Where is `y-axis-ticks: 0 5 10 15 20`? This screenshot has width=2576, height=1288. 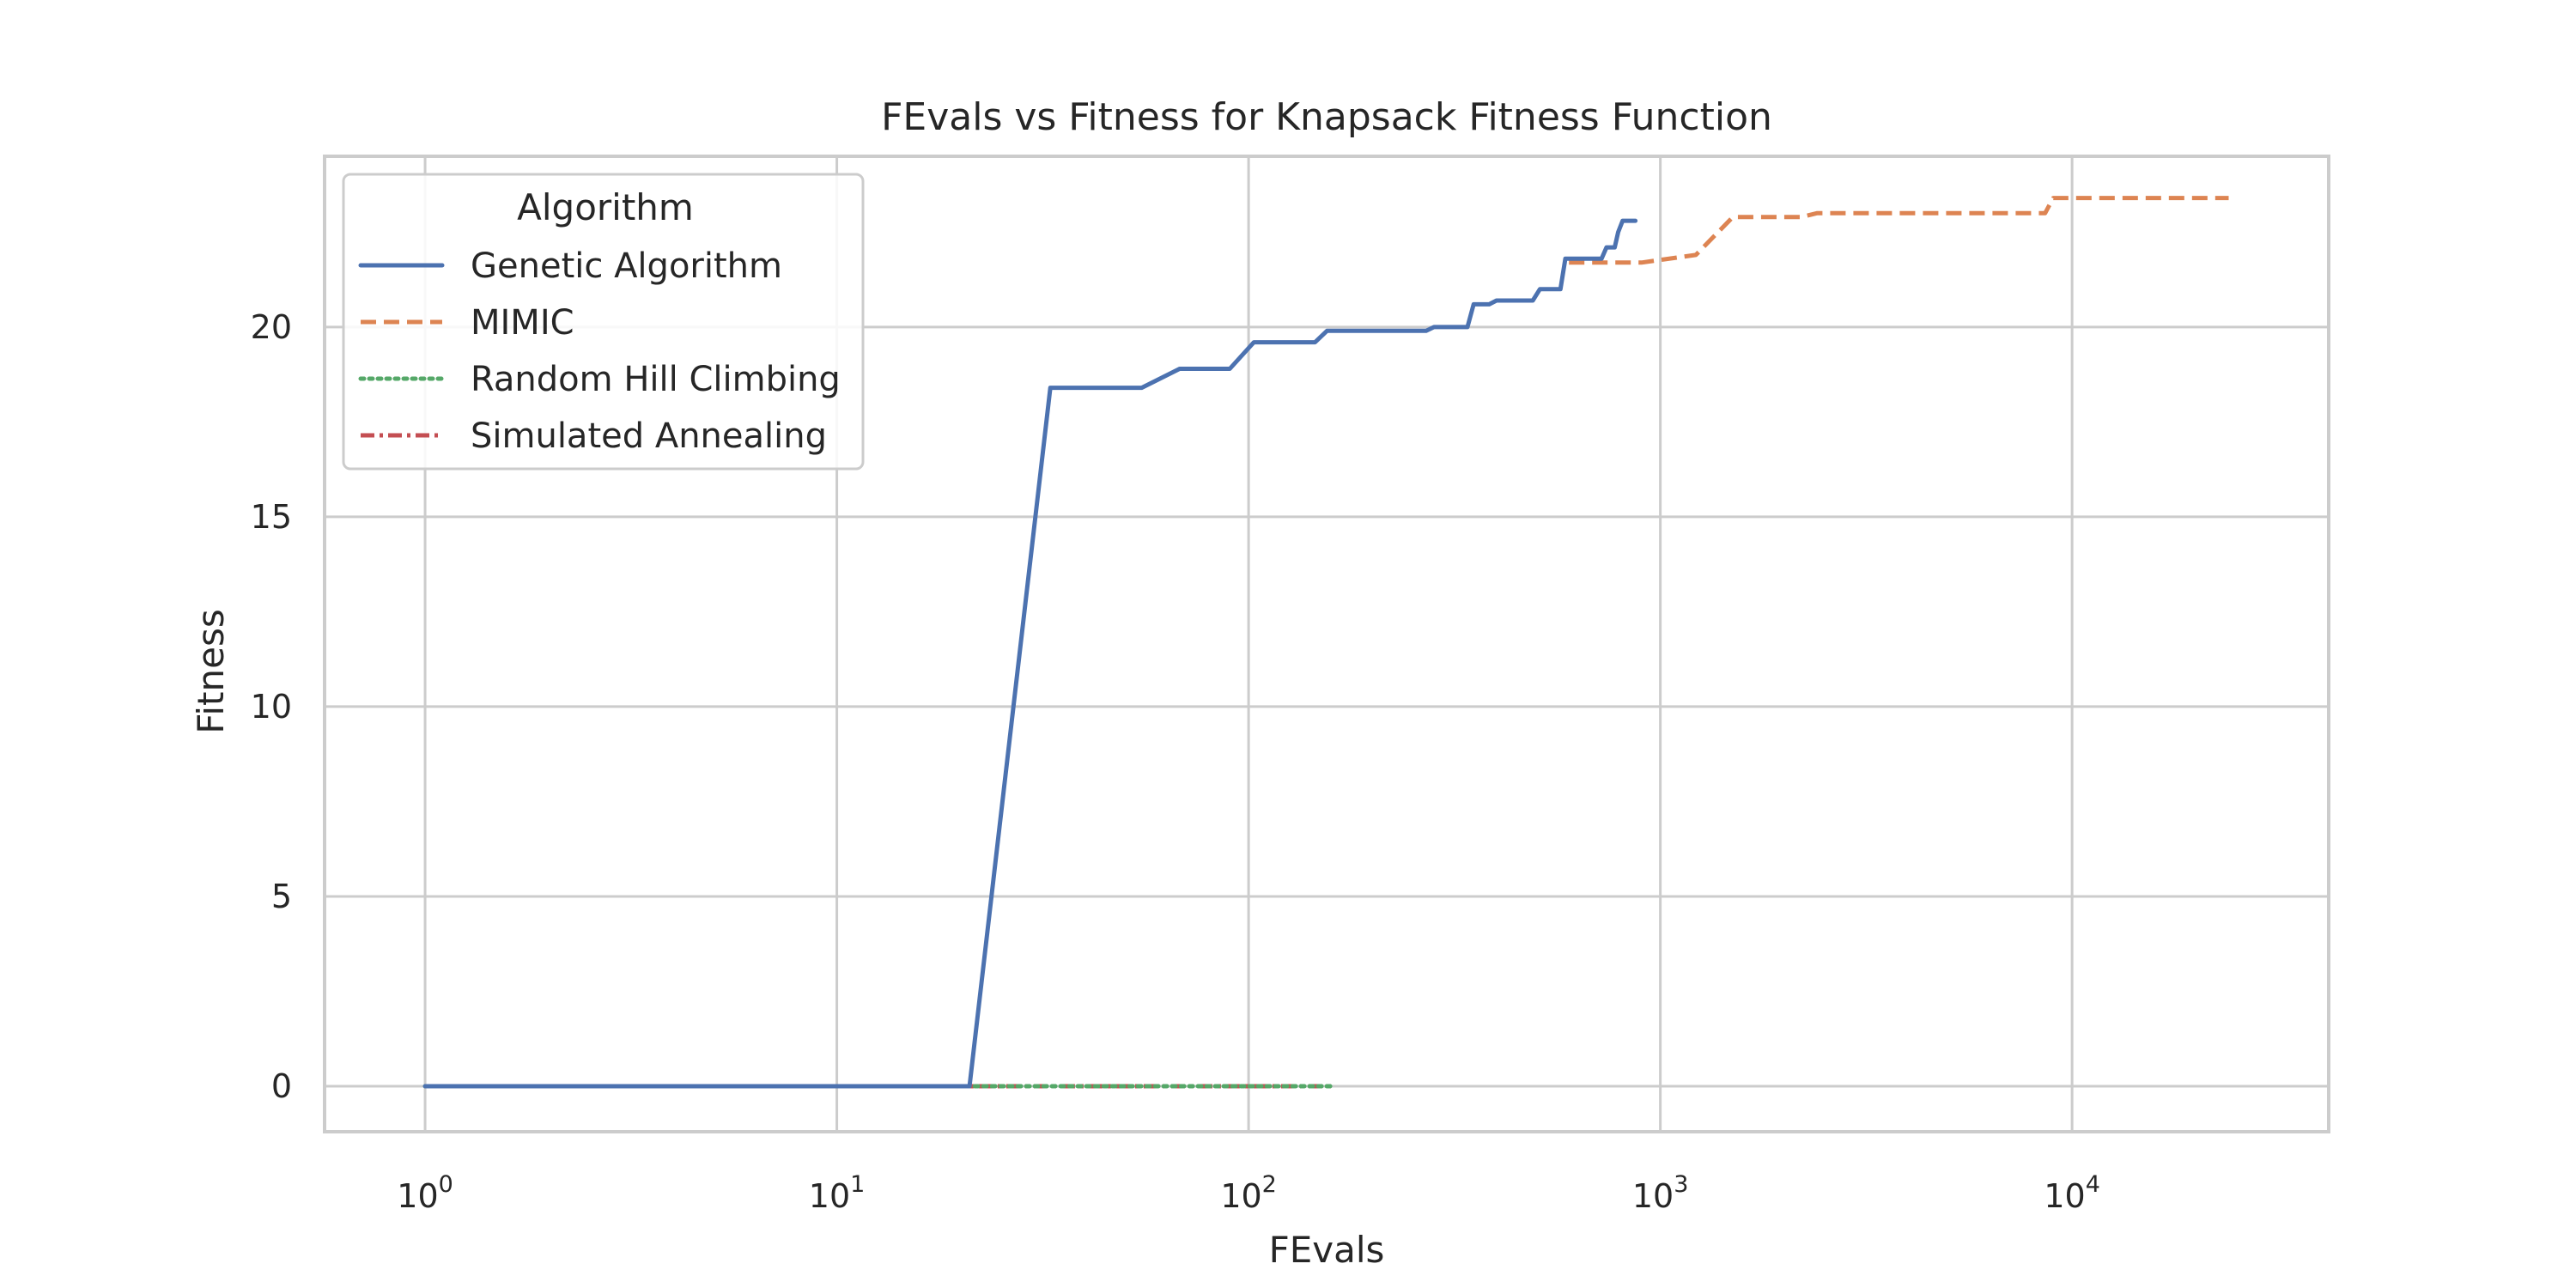 y-axis-ticks: 0 5 10 15 20 is located at coordinates (271, 706).